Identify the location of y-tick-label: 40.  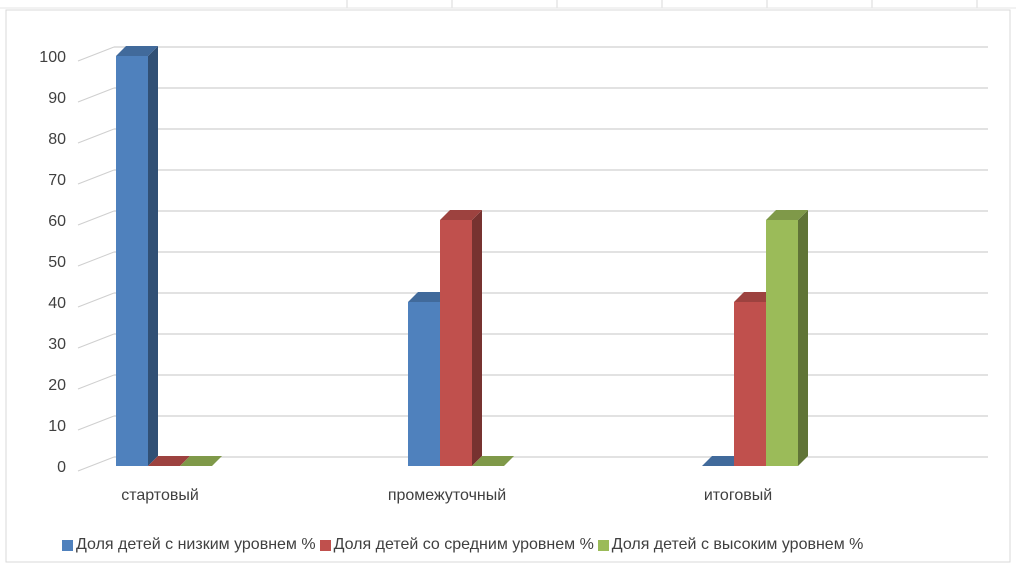
(57, 303).